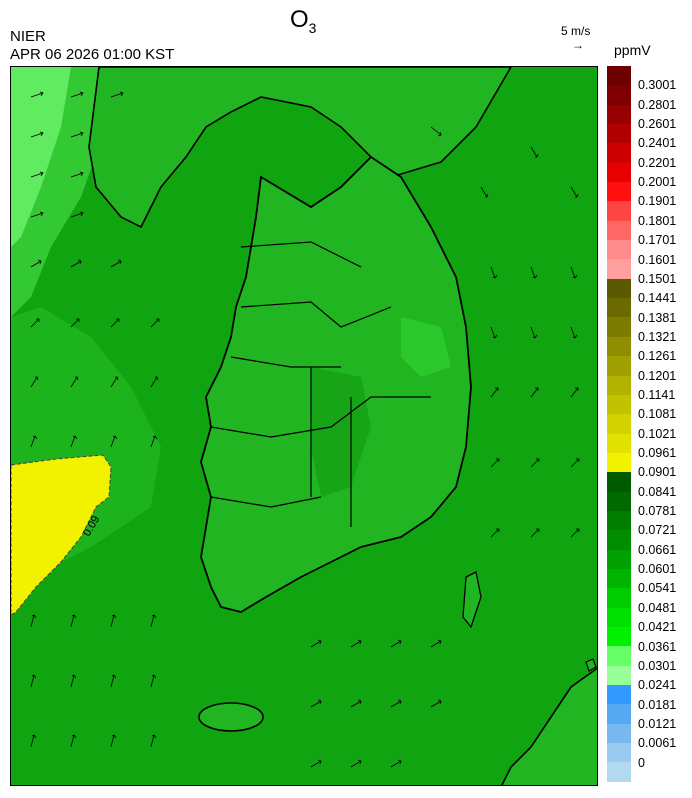 Image resolution: width=692 pixels, height=798 pixels. I want to click on colorbar-label: 0.0661, so click(657, 549).